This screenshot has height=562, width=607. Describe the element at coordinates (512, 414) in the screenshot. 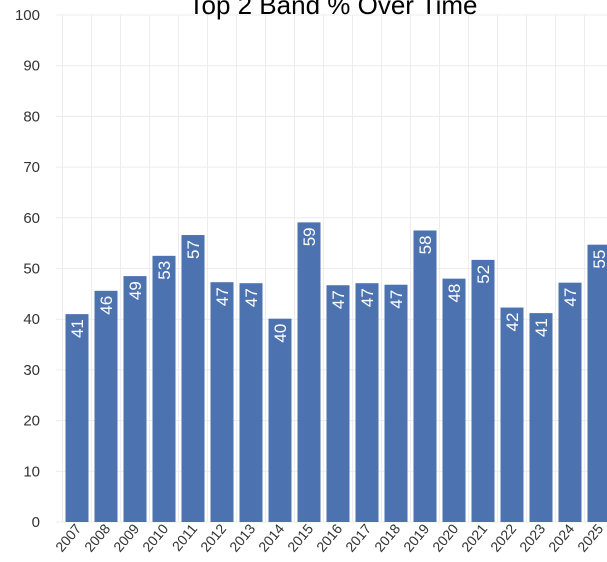

I see `bar-2022` at that location.